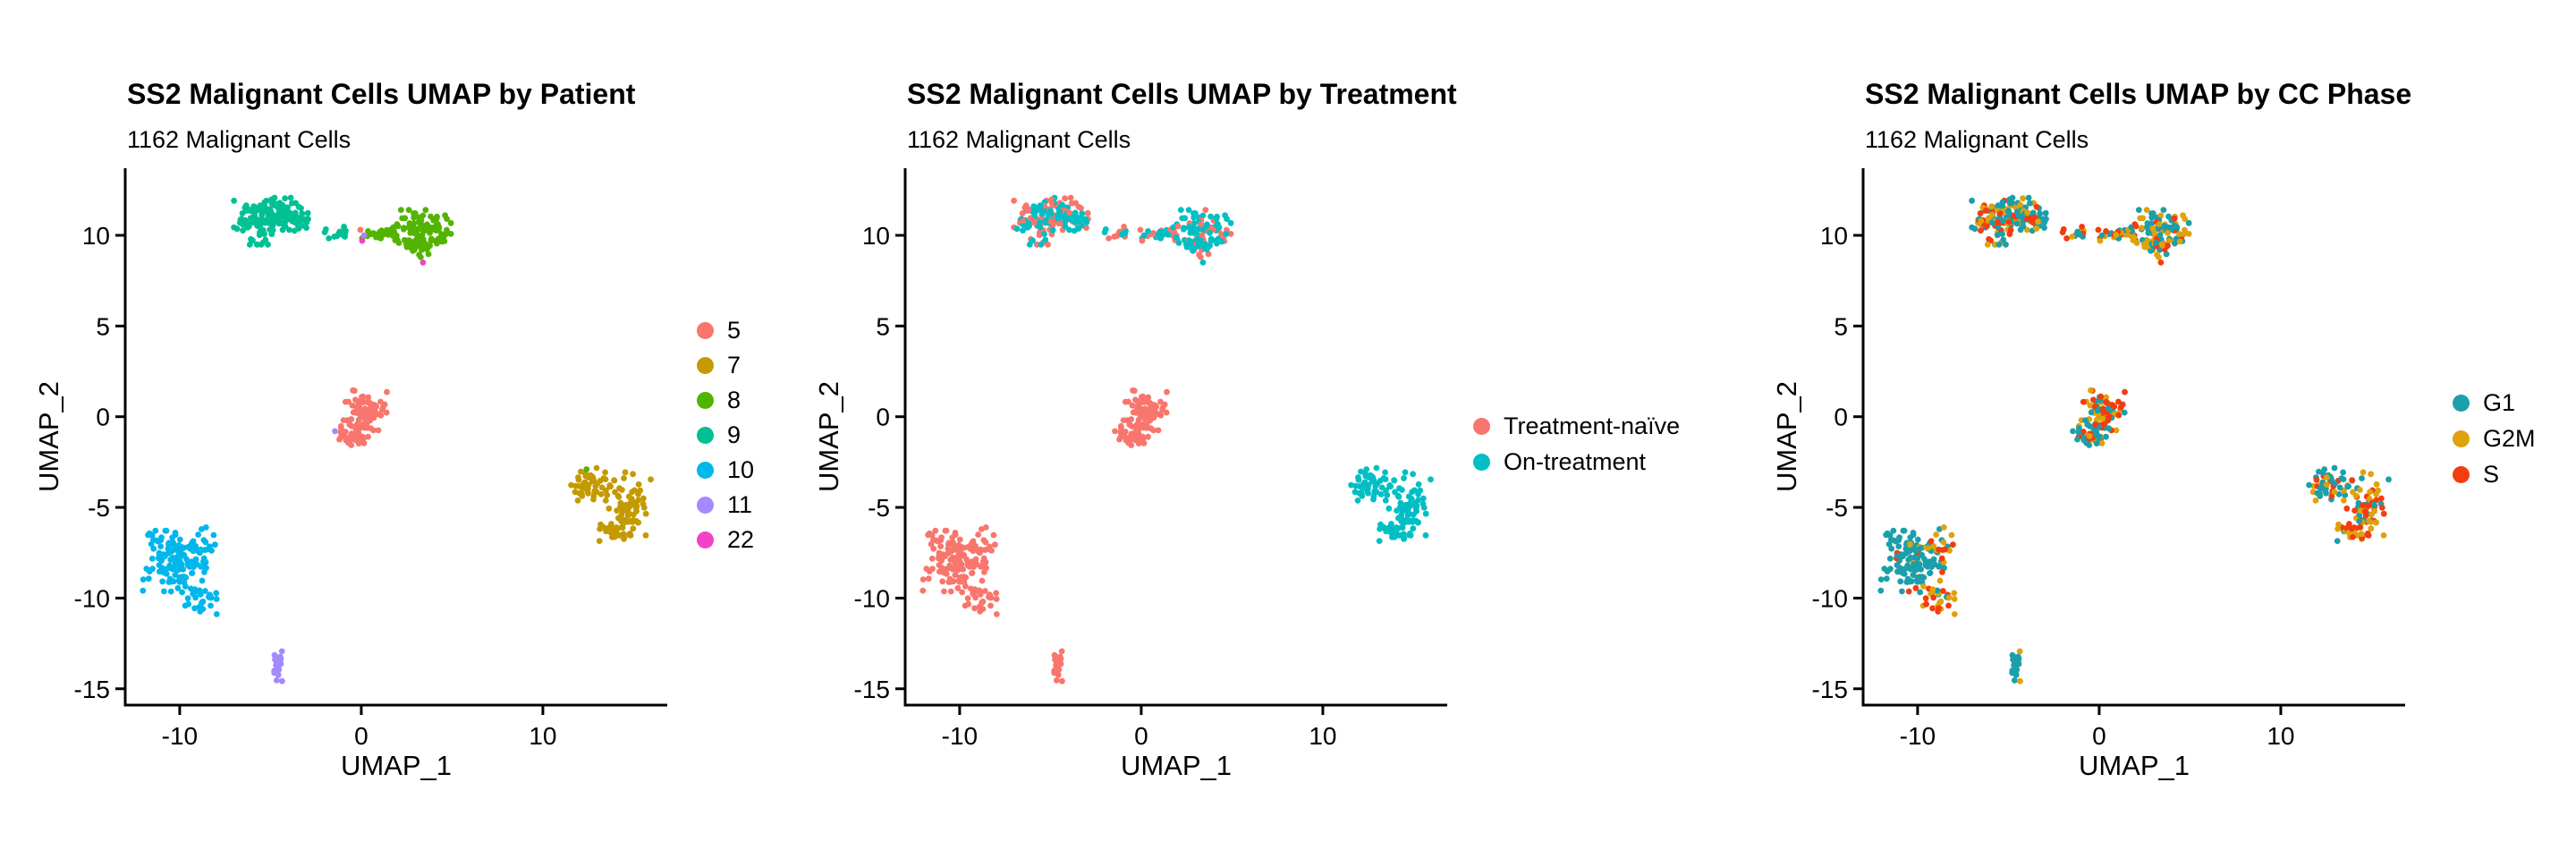  Describe the element at coordinates (705, 365) in the screenshot. I see `legend-swatch-icon` at that location.